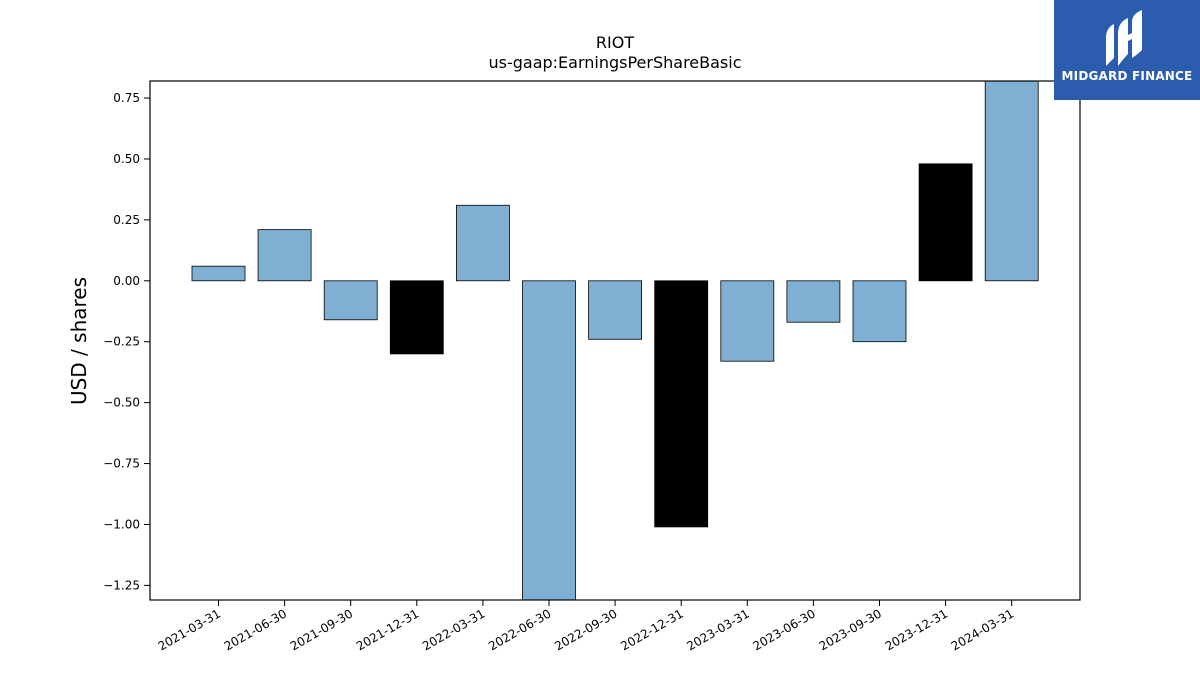  What do you see at coordinates (783, 629) in the screenshot?
I see `x-tick-label: 2023-06-30` at bounding box center [783, 629].